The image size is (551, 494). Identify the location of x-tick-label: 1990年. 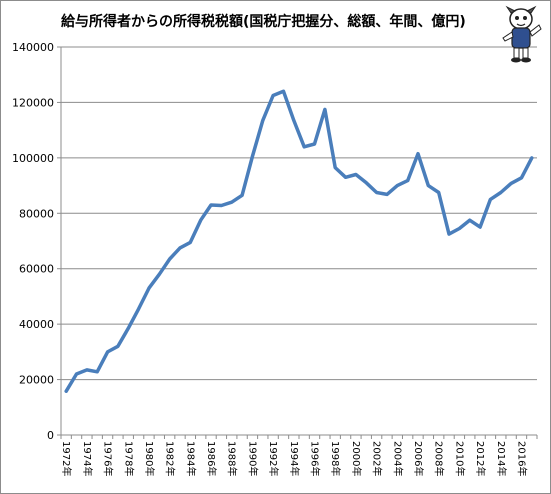
(252, 458).